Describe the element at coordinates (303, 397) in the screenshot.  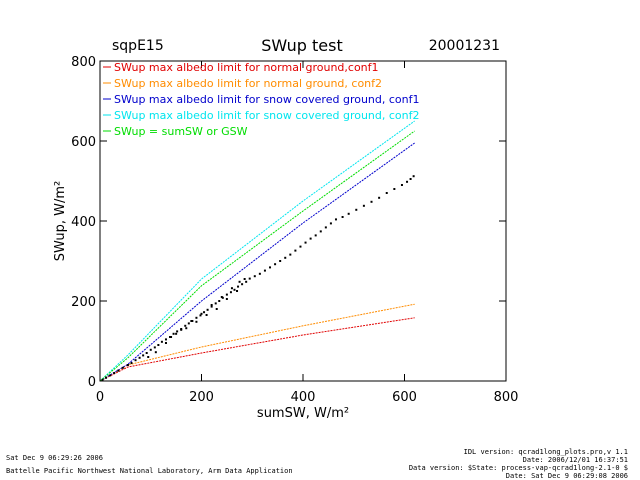
I see `x-tick-label: 400` at that location.